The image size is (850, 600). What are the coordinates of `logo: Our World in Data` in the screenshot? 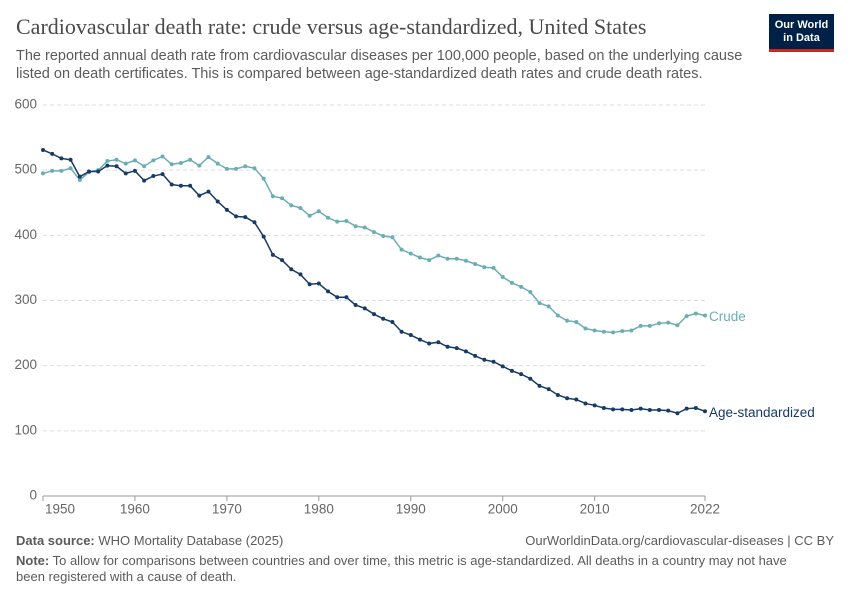 It's located at (801, 33).